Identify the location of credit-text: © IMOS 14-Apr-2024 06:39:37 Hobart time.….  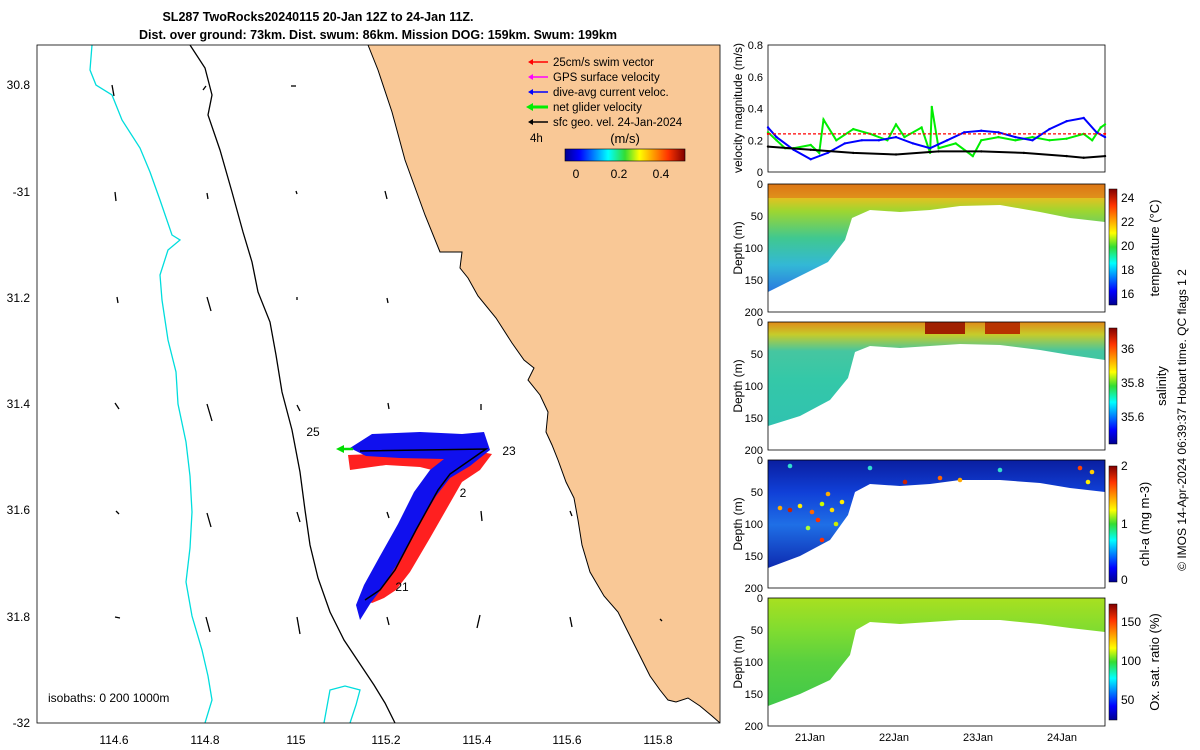
(1182, 420).